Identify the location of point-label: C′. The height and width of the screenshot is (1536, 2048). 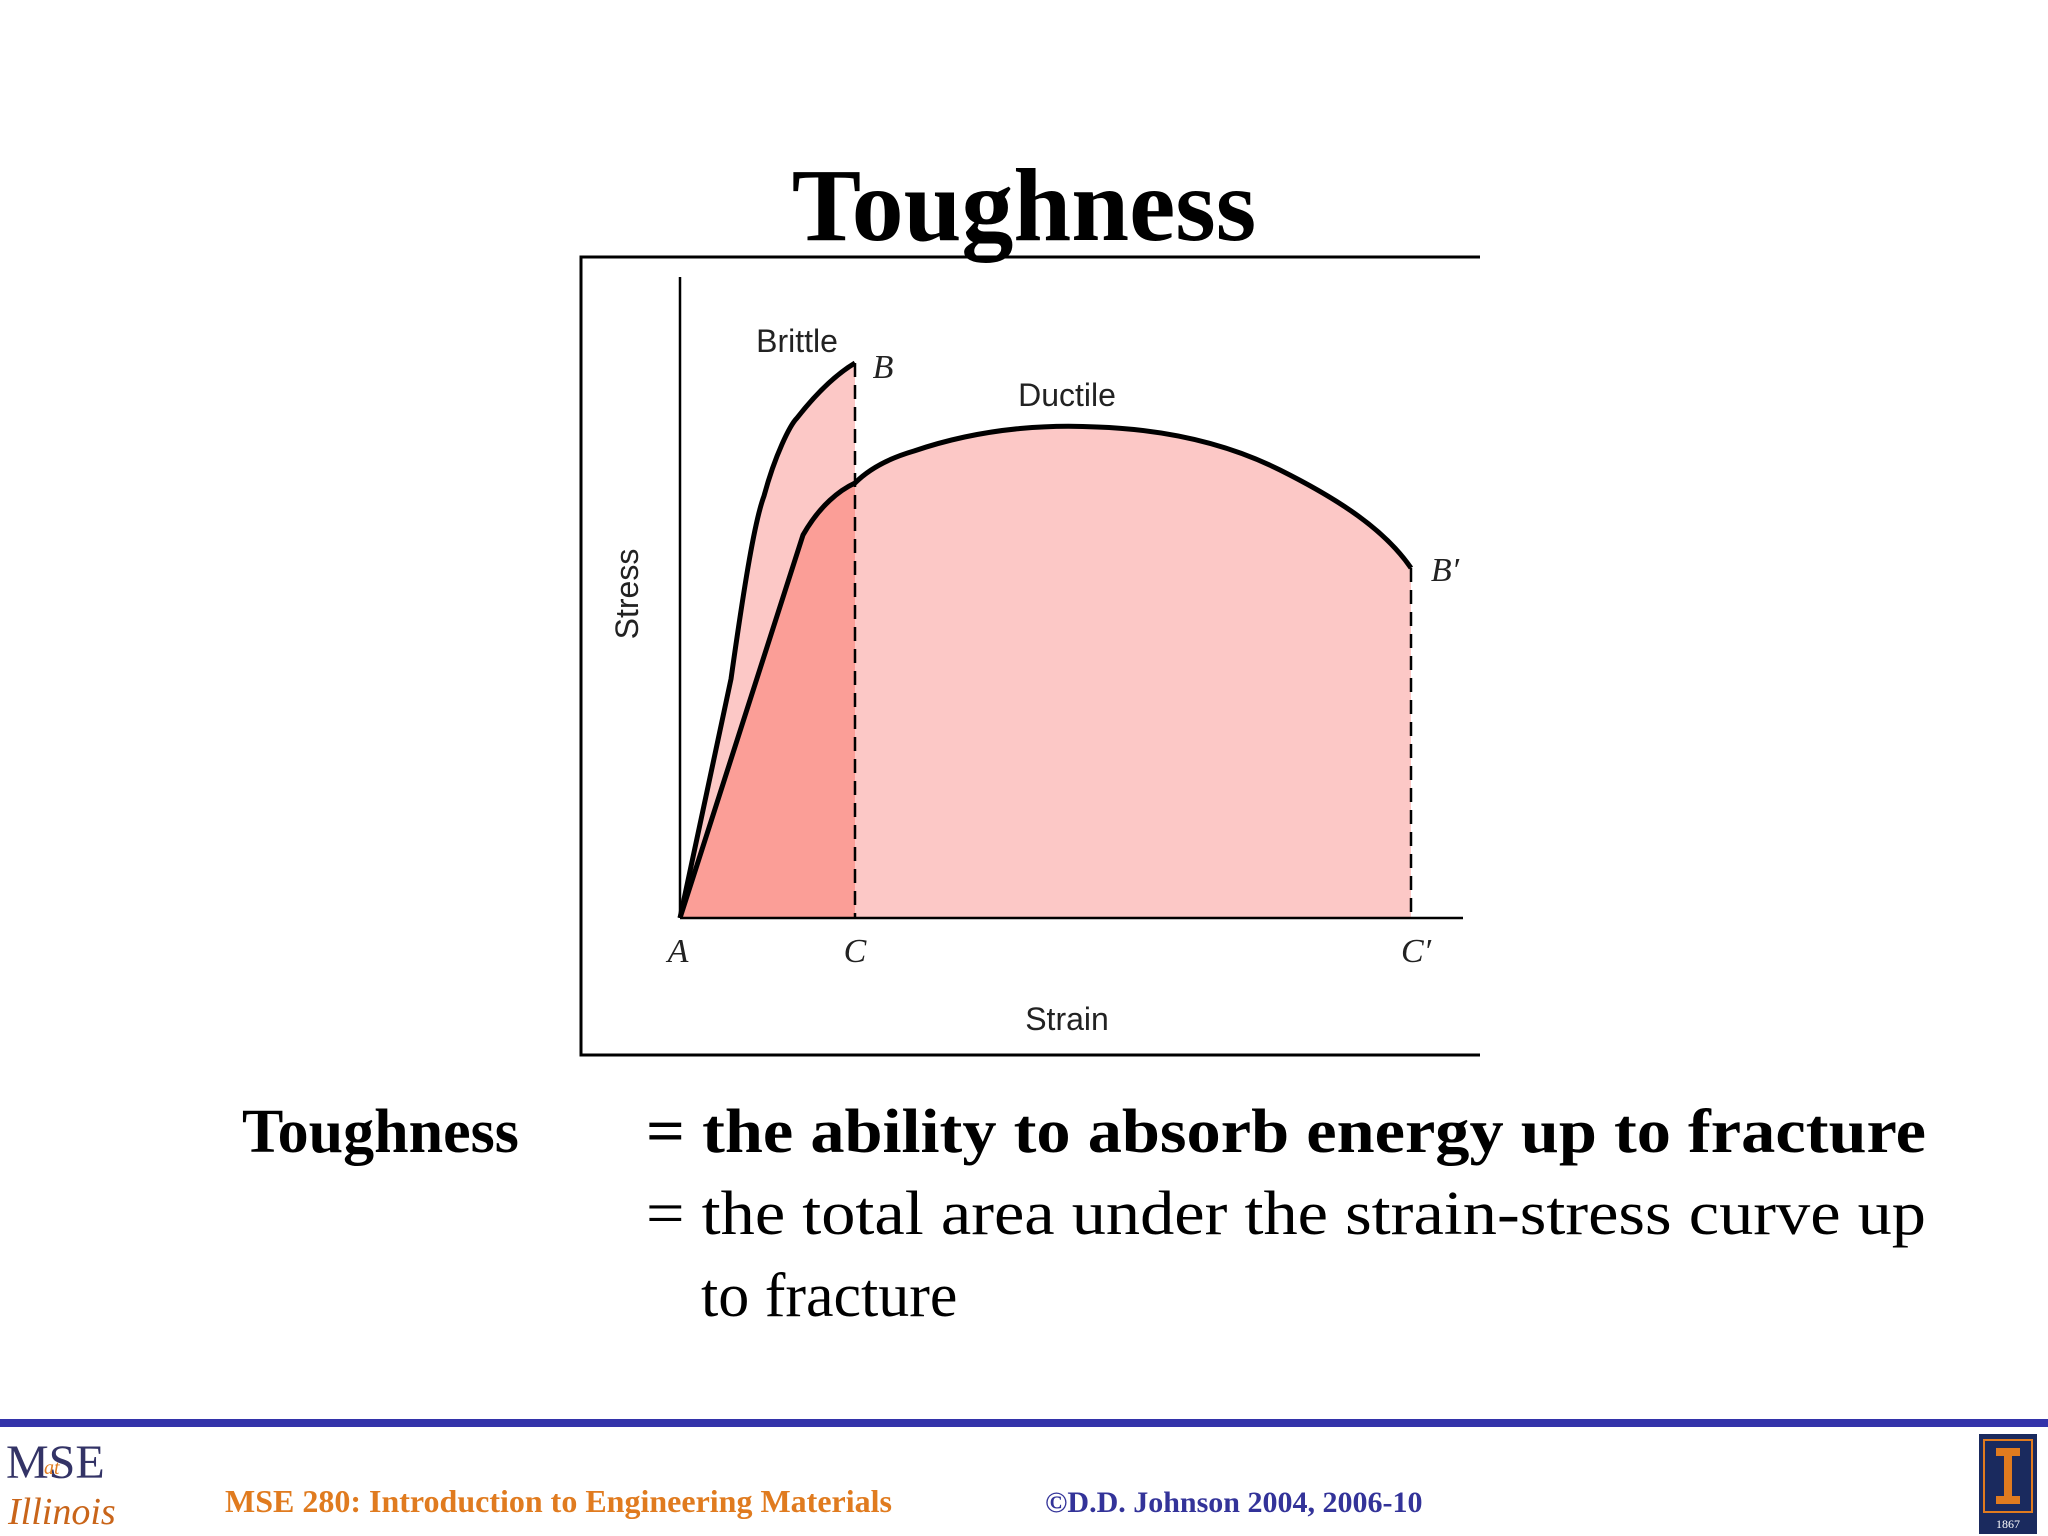
(1416, 951).